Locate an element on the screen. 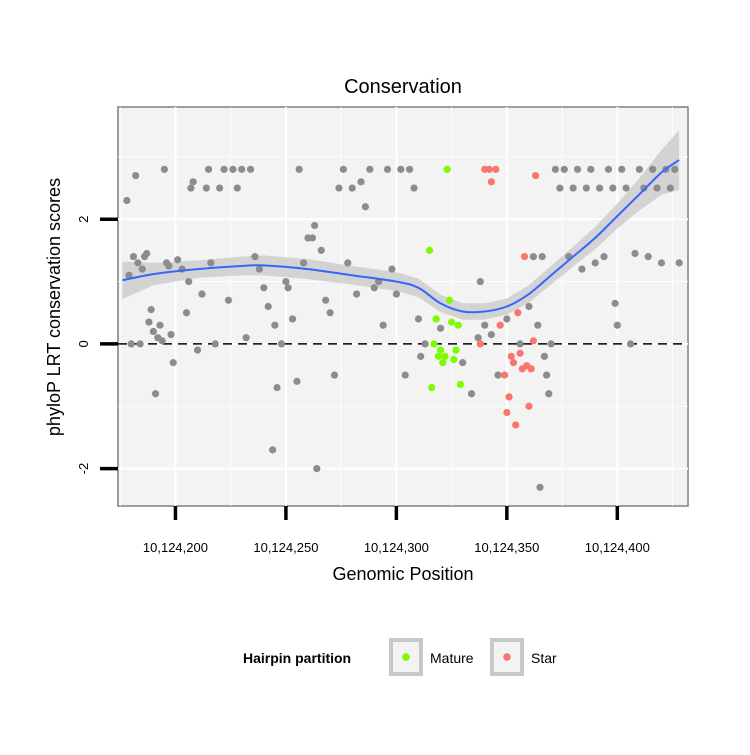 This screenshot has width=750, height=755. x-tick-label: 10,124,400 is located at coordinates (617, 547).